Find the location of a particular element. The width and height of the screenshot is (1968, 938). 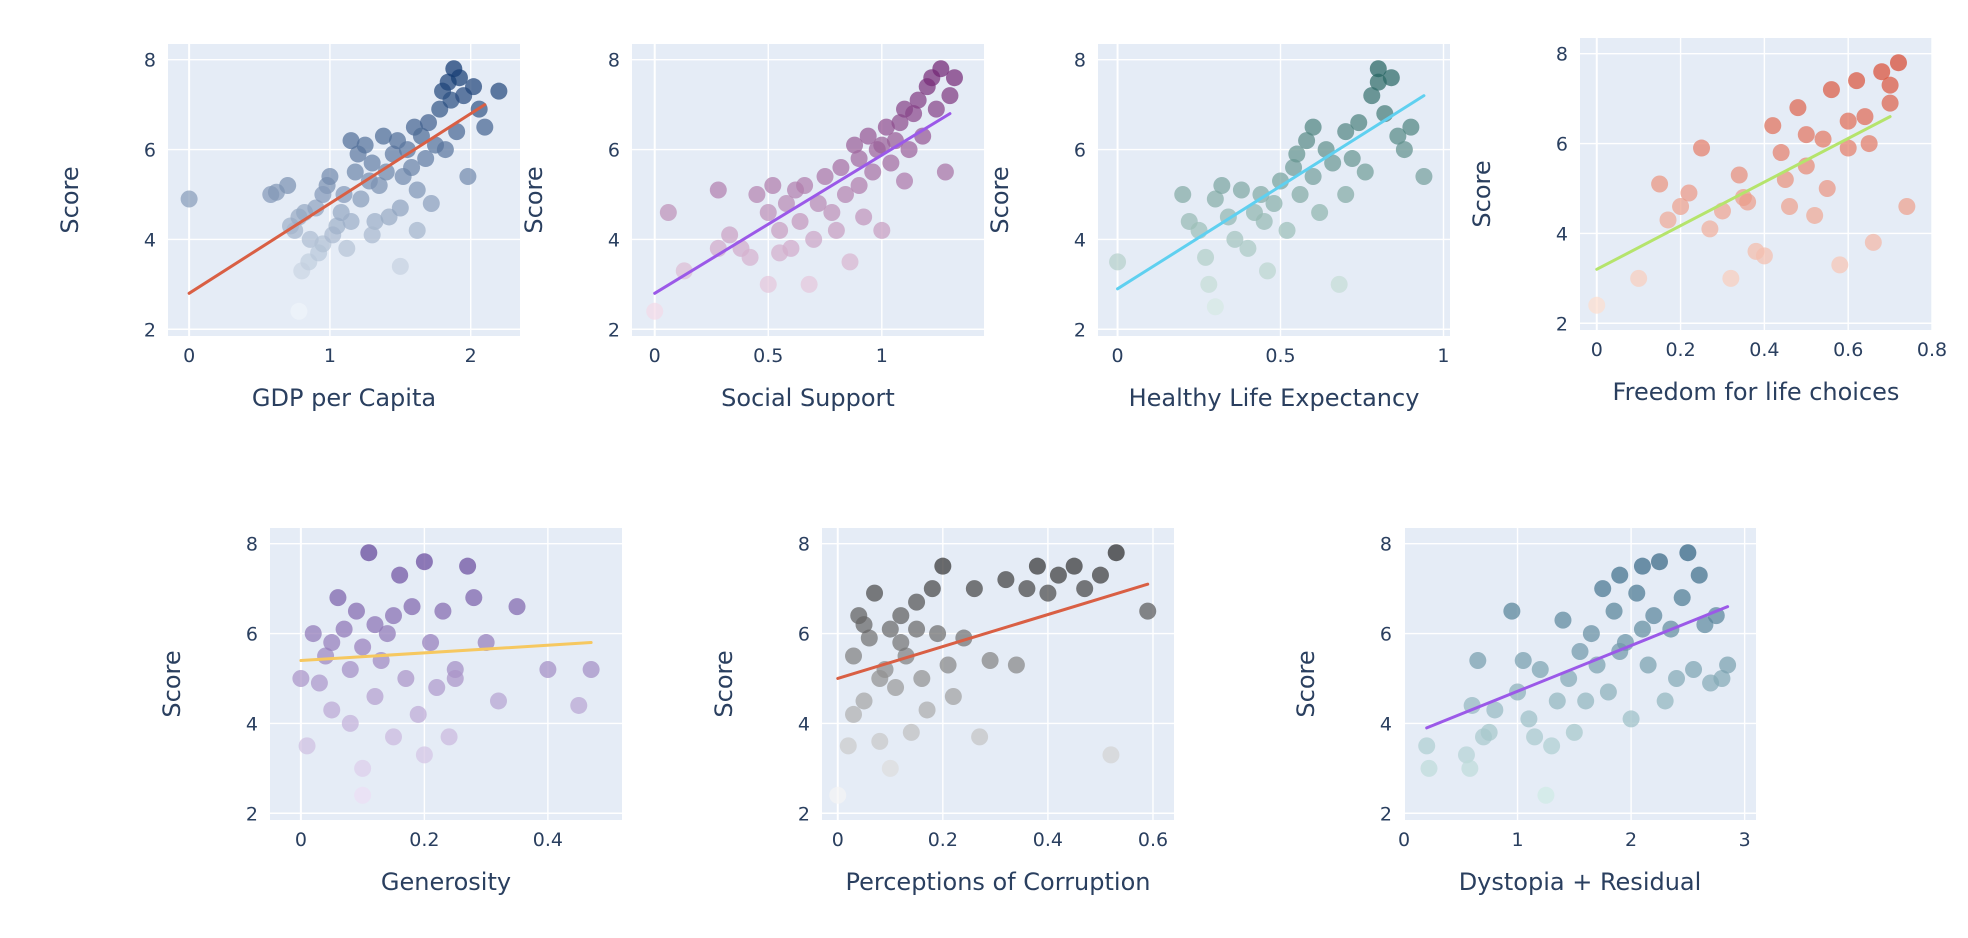

x-tick-label: 2 is located at coordinates (471, 356).